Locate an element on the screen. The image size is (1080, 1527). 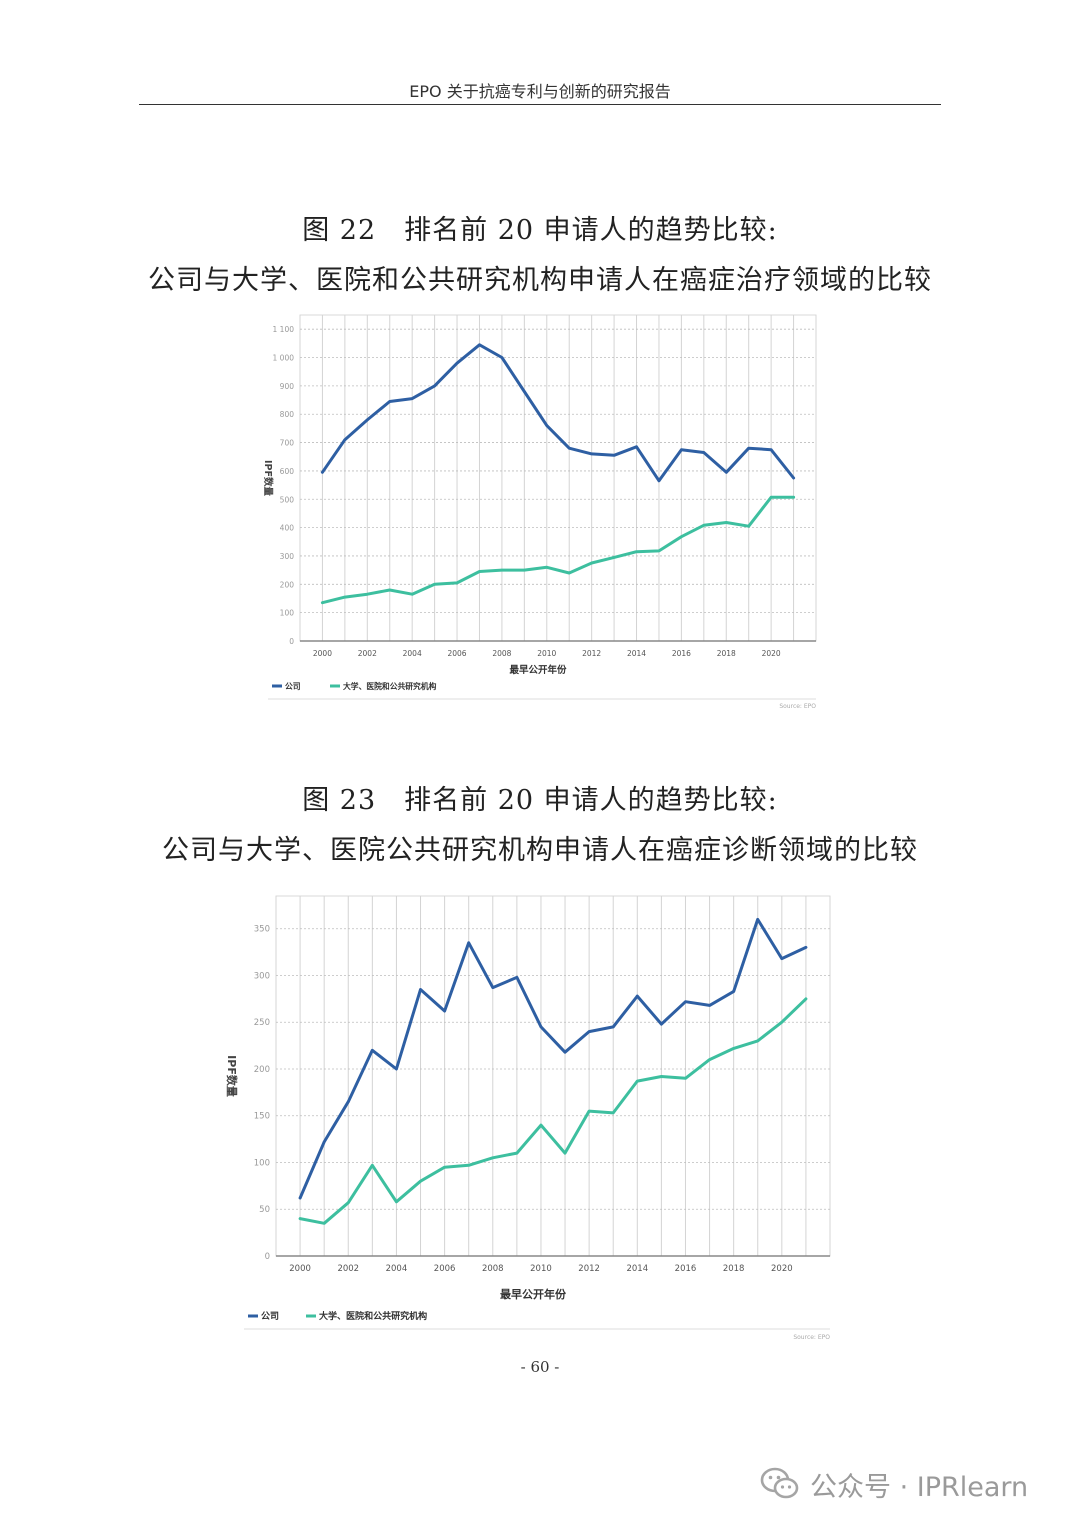
x-tick-label: 2004 is located at coordinates (412, 653).